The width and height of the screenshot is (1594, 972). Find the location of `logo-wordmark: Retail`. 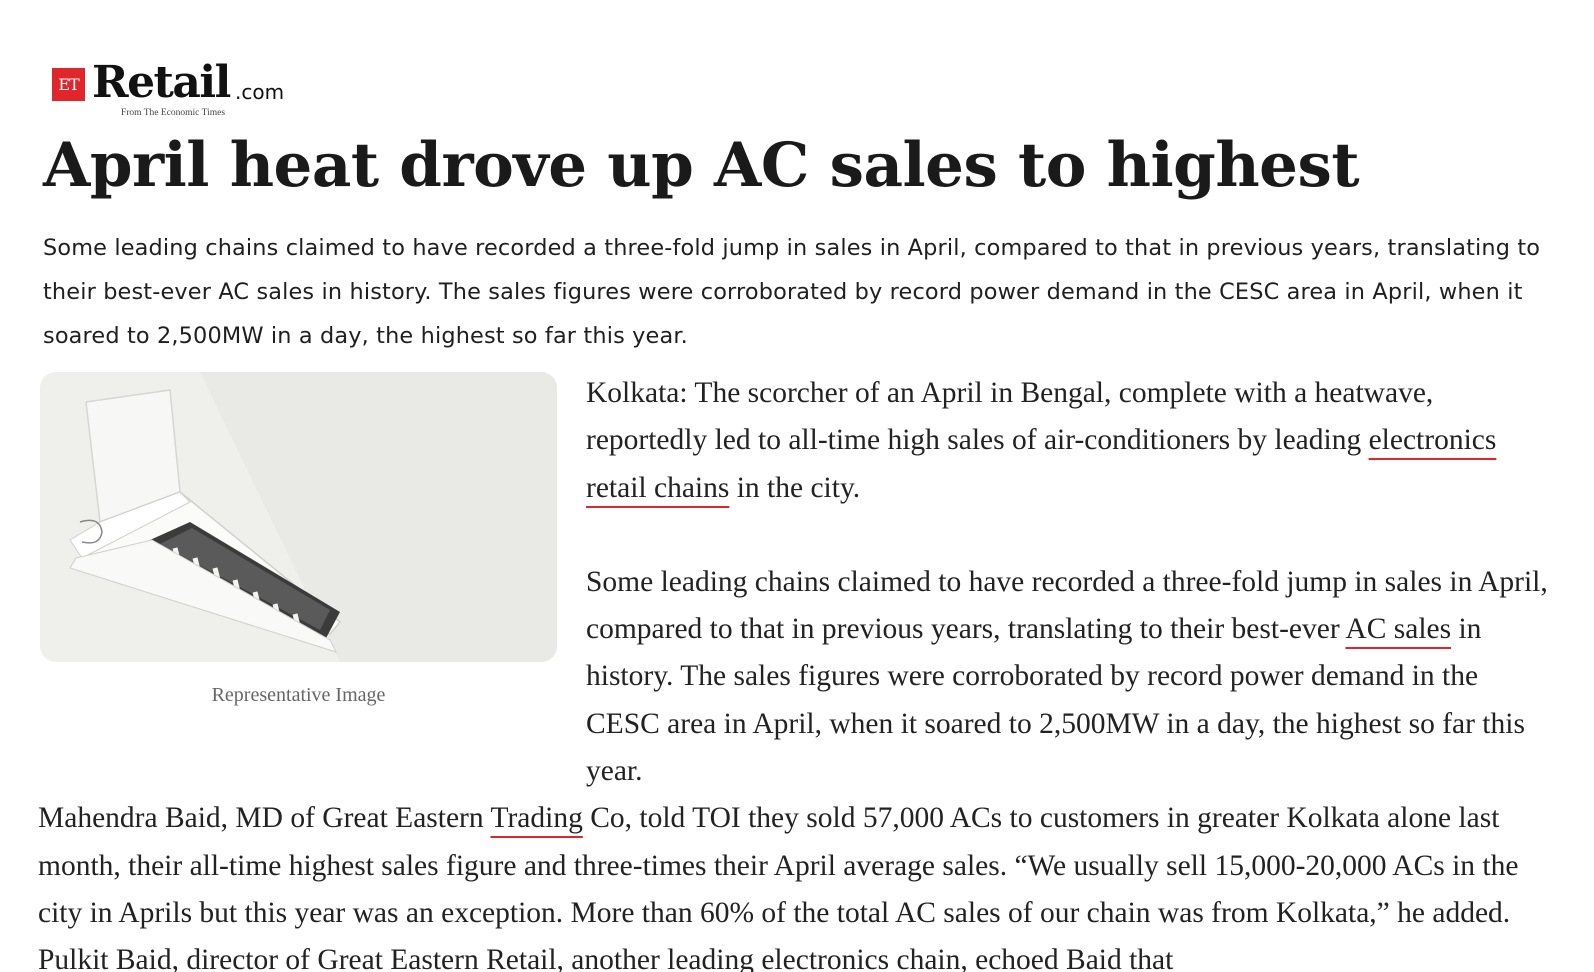

logo-wordmark: Retail is located at coordinates (161, 82).